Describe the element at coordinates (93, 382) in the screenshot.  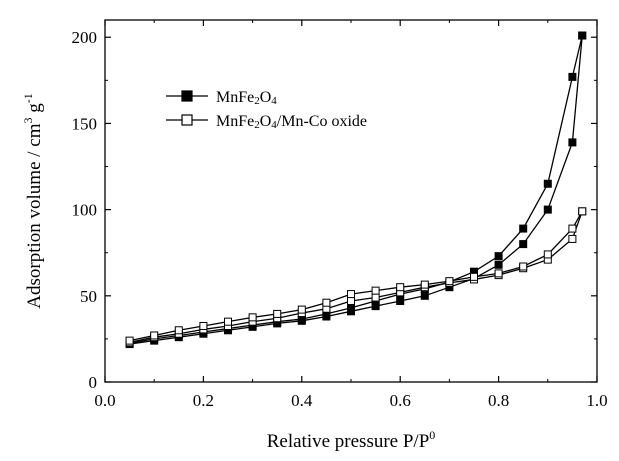
I see `y-tick-label: 0` at that location.